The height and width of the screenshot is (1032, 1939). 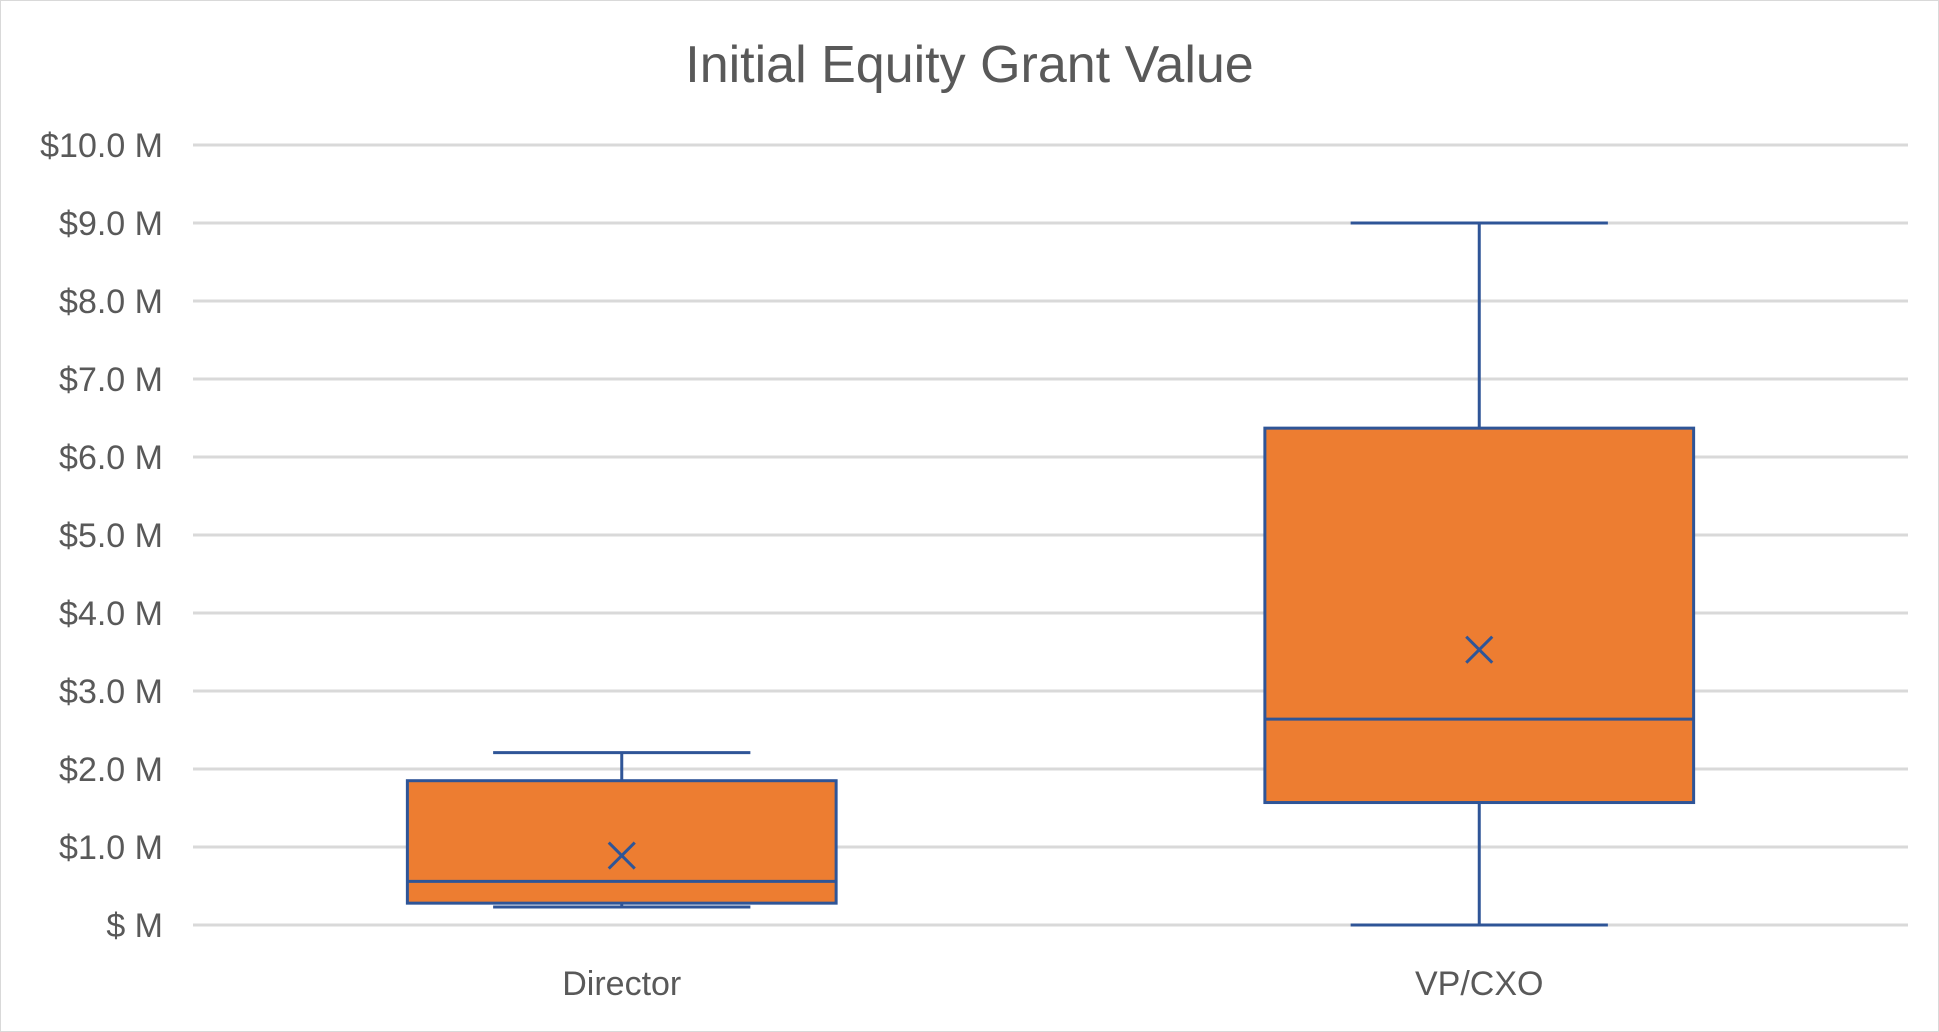 What do you see at coordinates (621, 984) in the screenshot?
I see `x-category-label: Director` at bounding box center [621, 984].